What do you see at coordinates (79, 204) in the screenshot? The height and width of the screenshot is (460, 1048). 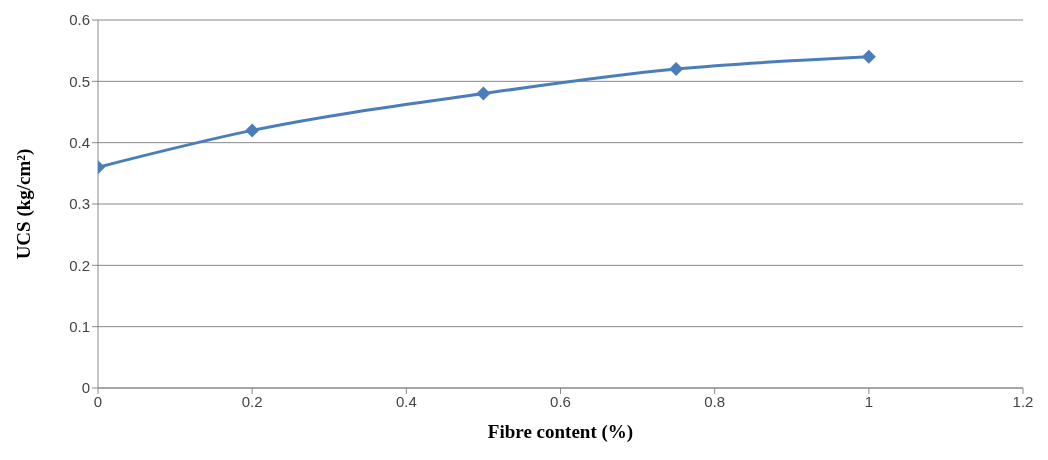 I see `y-tick-label: 0.3` at bounding box center [79, 204].